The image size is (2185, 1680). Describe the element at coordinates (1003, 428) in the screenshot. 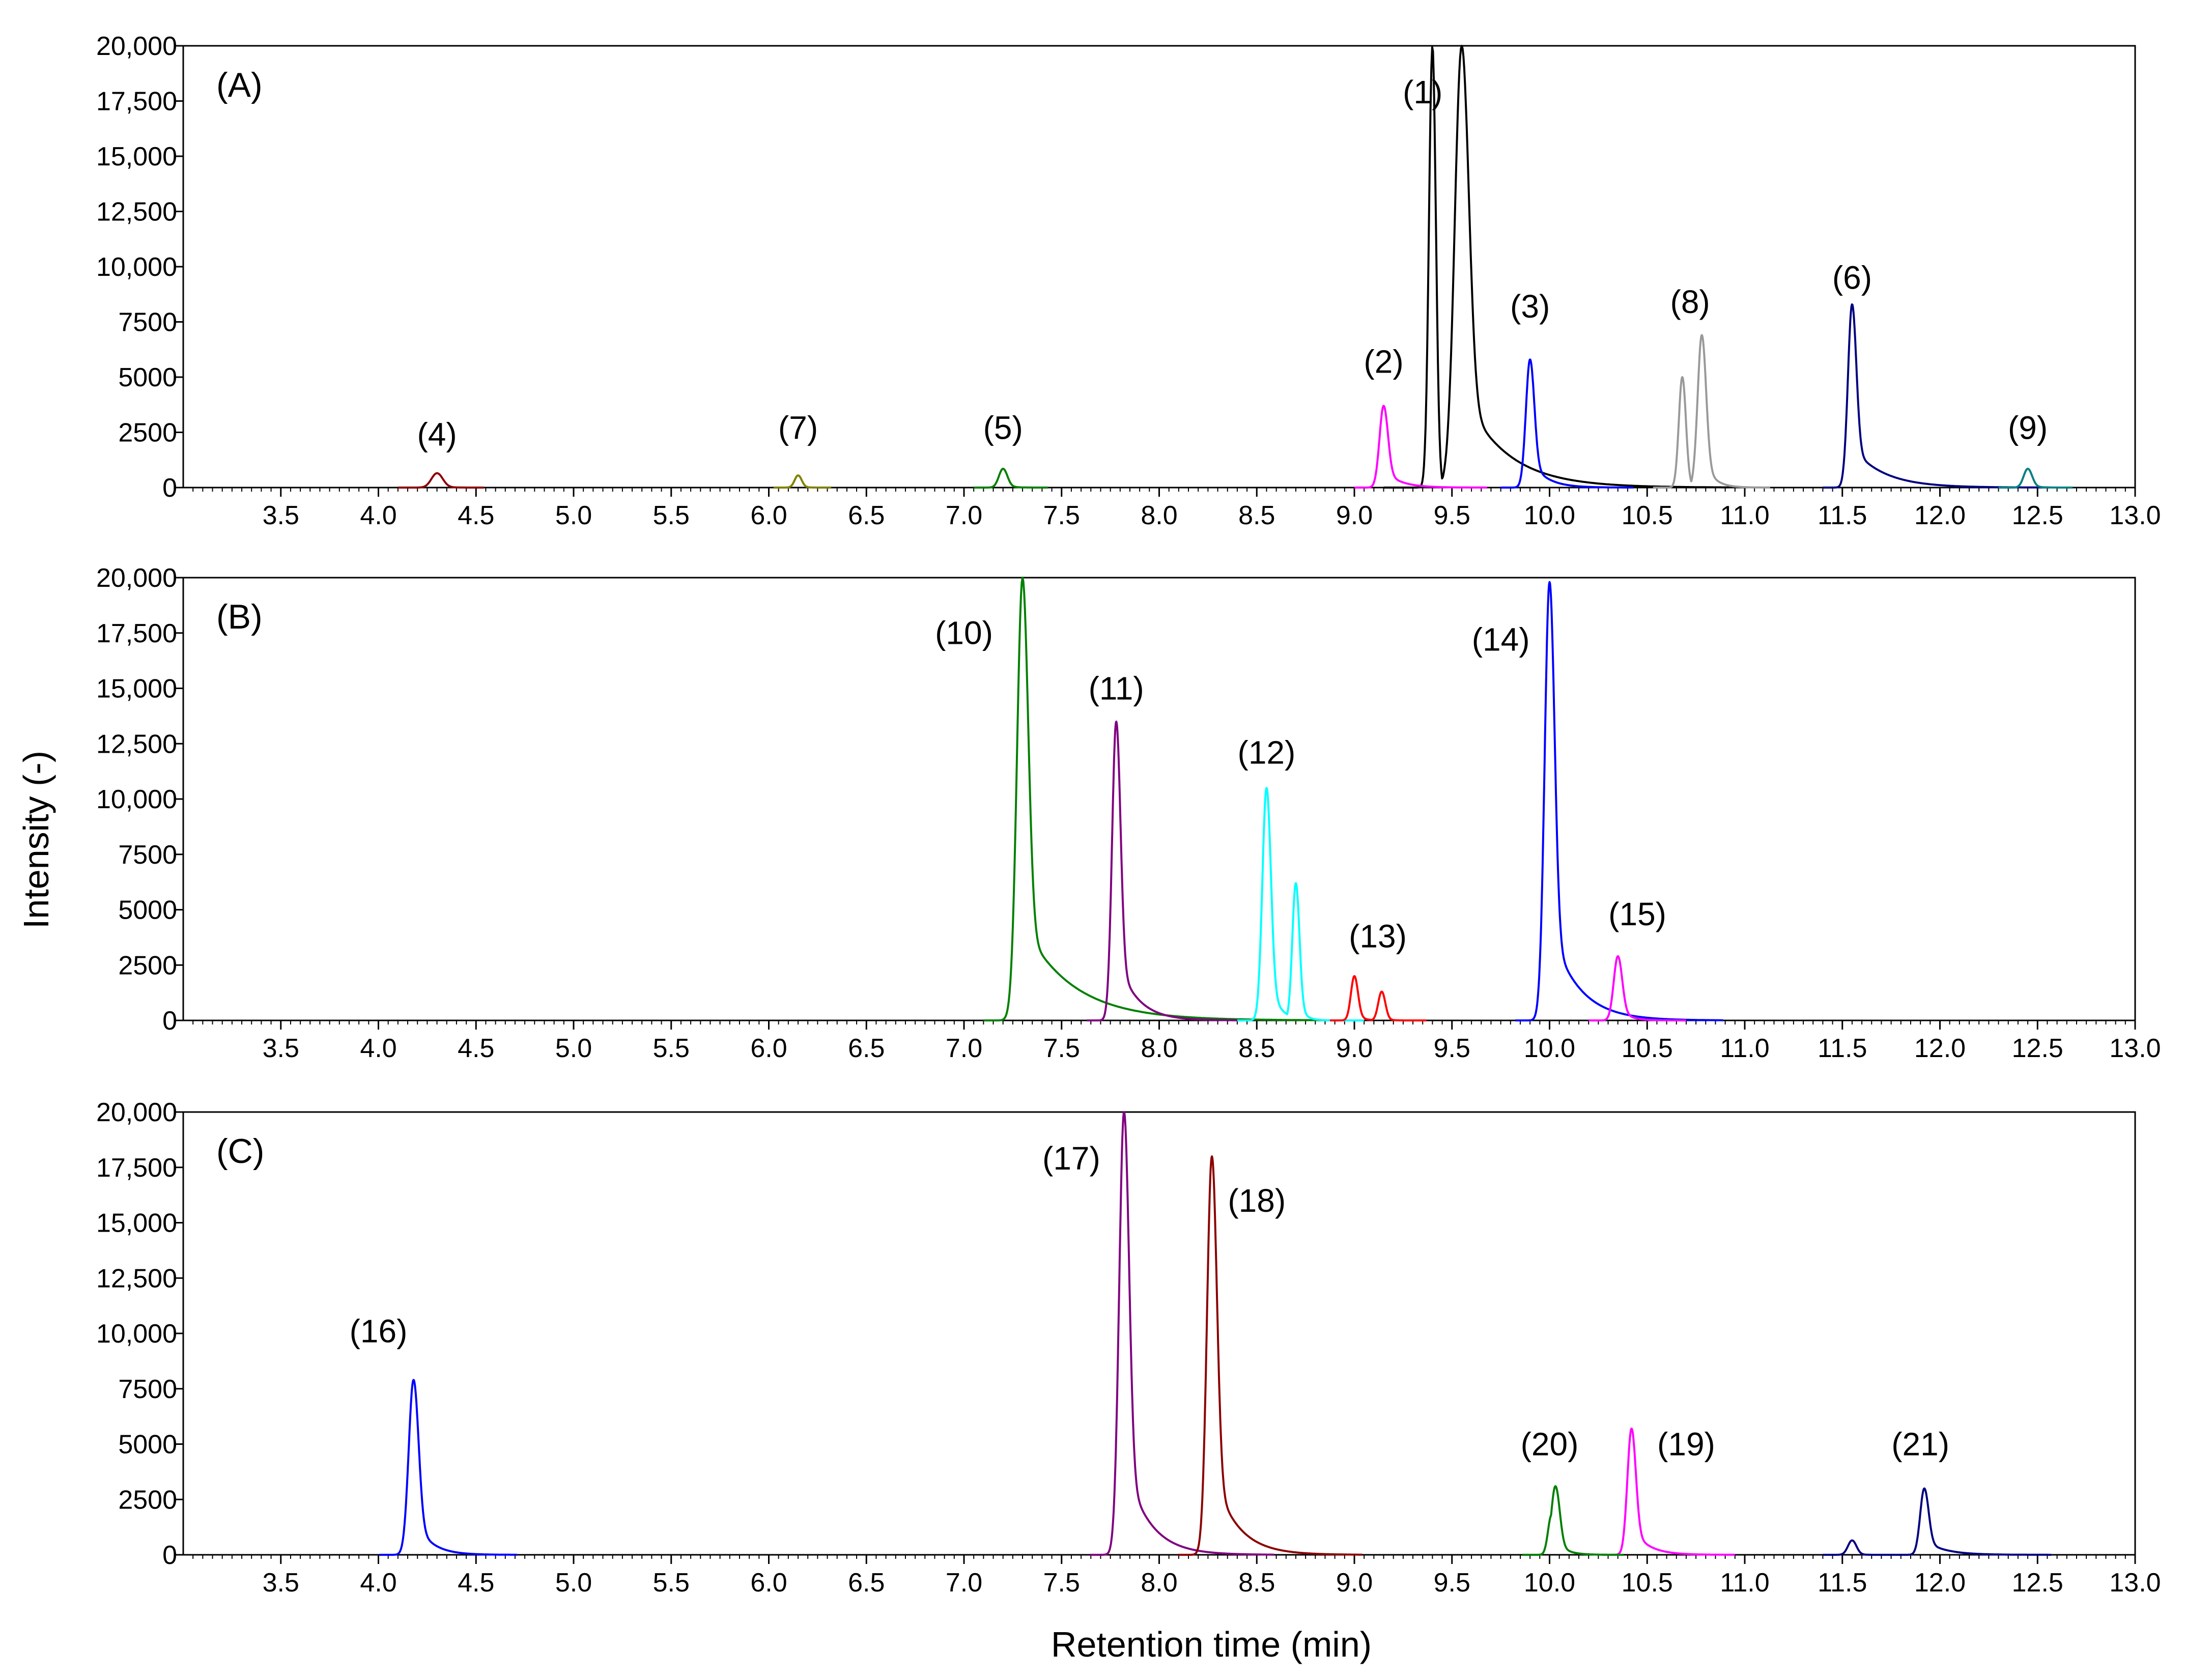

I see `peak-label-5: (5)` at that location.